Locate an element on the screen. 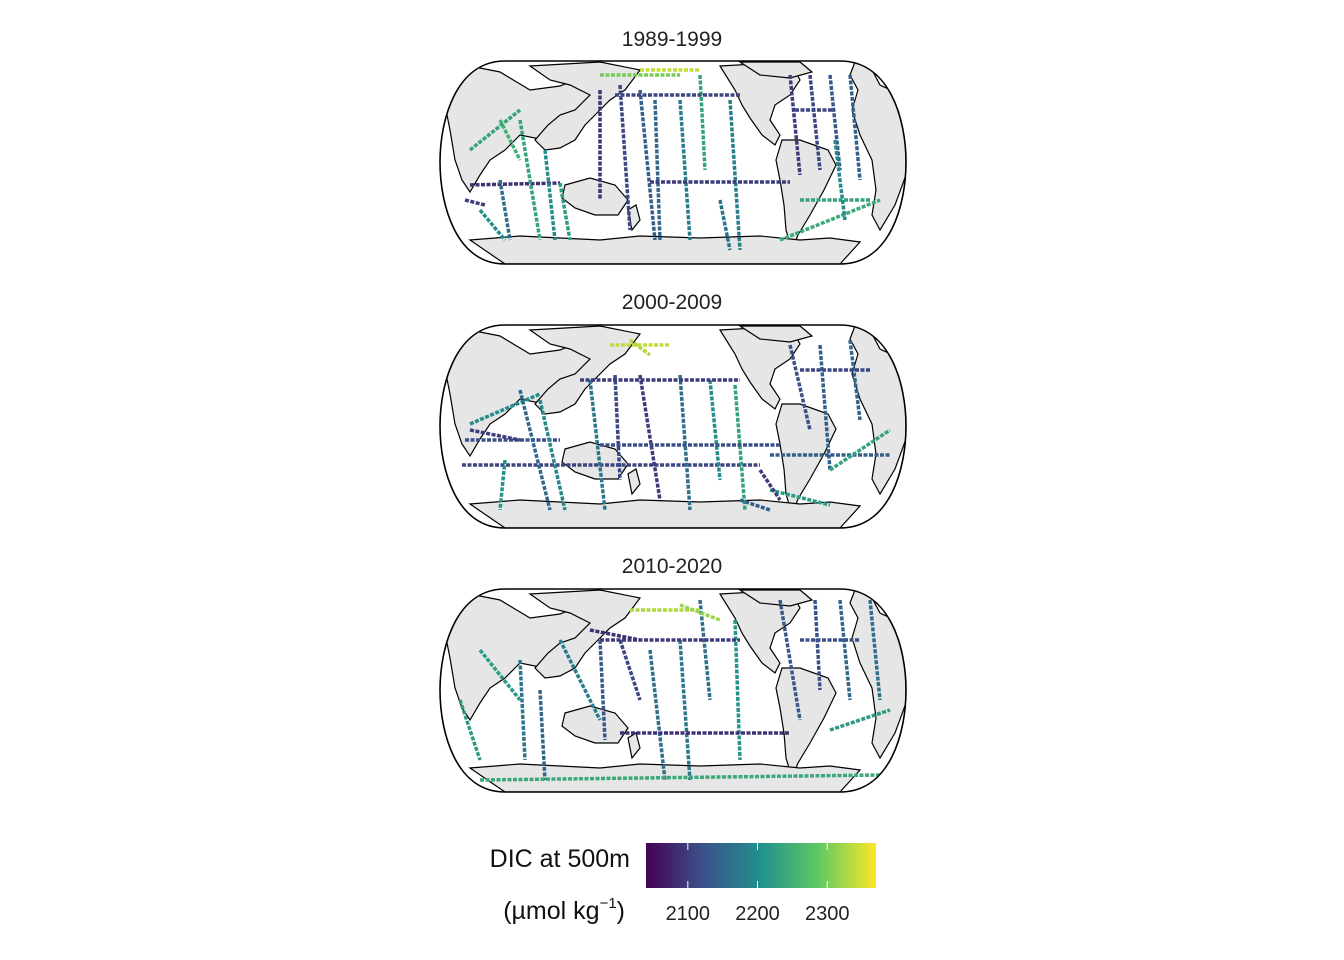  map-panel-1989-1999: 1989-1999 is located at coordinates (673, 146).